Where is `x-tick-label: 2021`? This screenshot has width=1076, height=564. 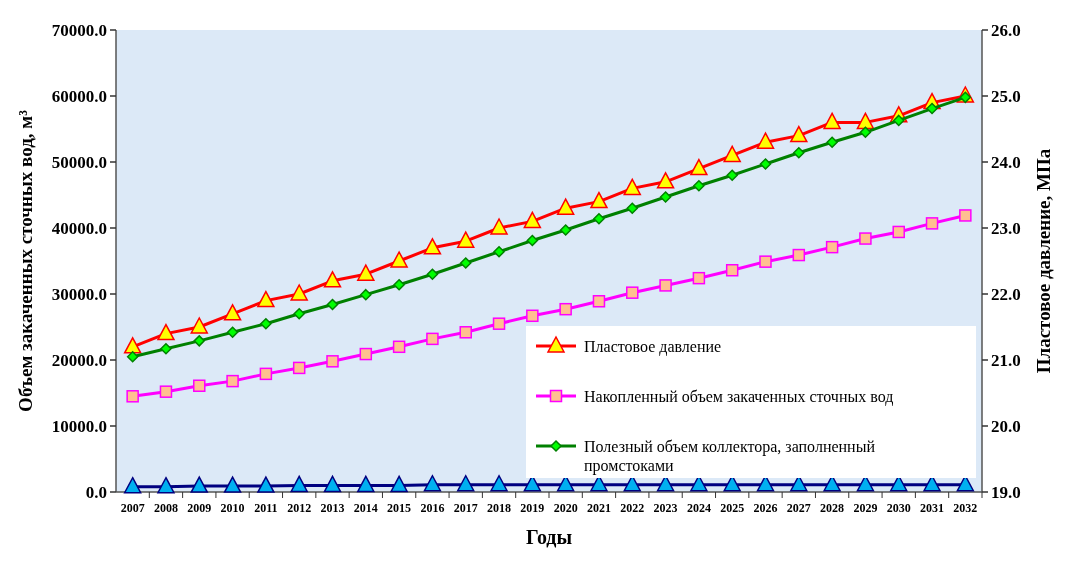
x-tick-label: 2021 is located at coordinates (598, 508).